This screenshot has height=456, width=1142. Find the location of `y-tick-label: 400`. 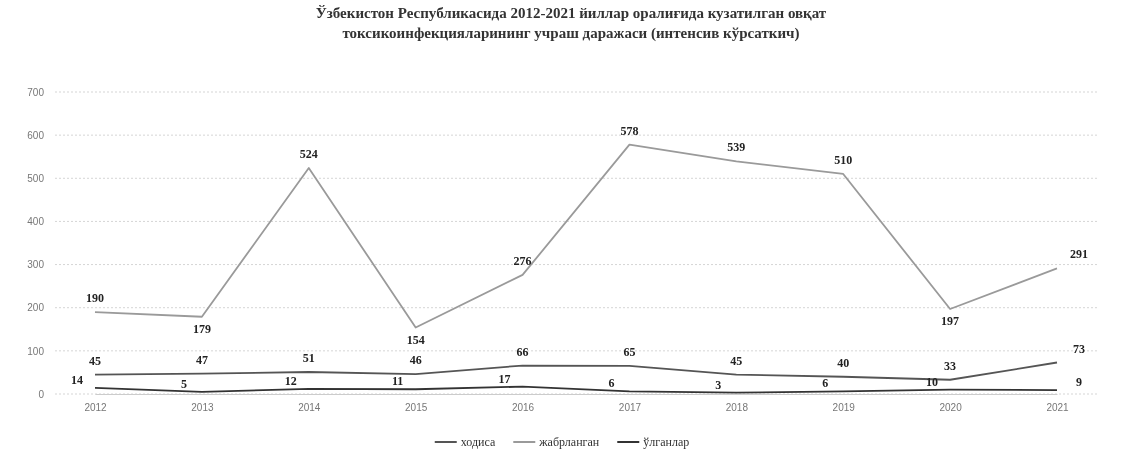

y-tick-label: 400 is located at coordinates (36, 222).